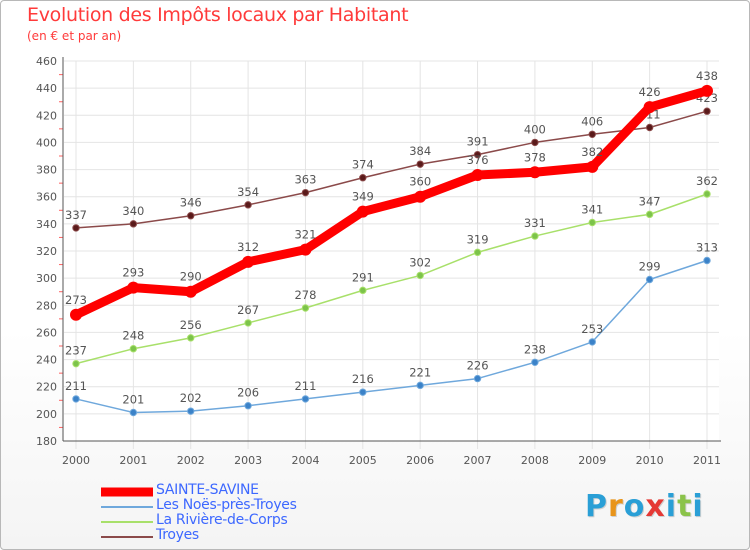 This screenshot has height=550, width=750. Describe the element at coordinates (698, 506) in the screenshot. I see `logo-letter: i` at that location.